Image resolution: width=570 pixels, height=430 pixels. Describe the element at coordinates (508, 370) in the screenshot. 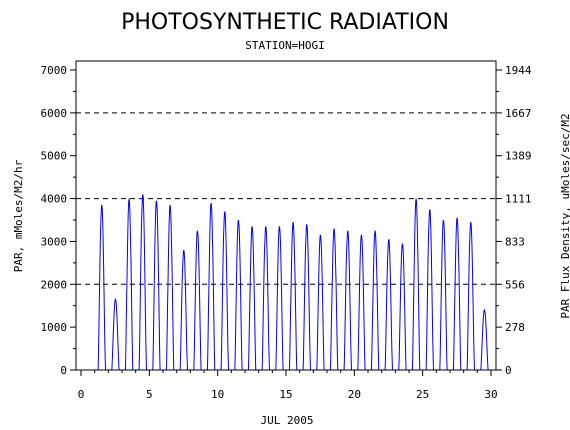

I see `y-tick-label-right: 0` at that location.